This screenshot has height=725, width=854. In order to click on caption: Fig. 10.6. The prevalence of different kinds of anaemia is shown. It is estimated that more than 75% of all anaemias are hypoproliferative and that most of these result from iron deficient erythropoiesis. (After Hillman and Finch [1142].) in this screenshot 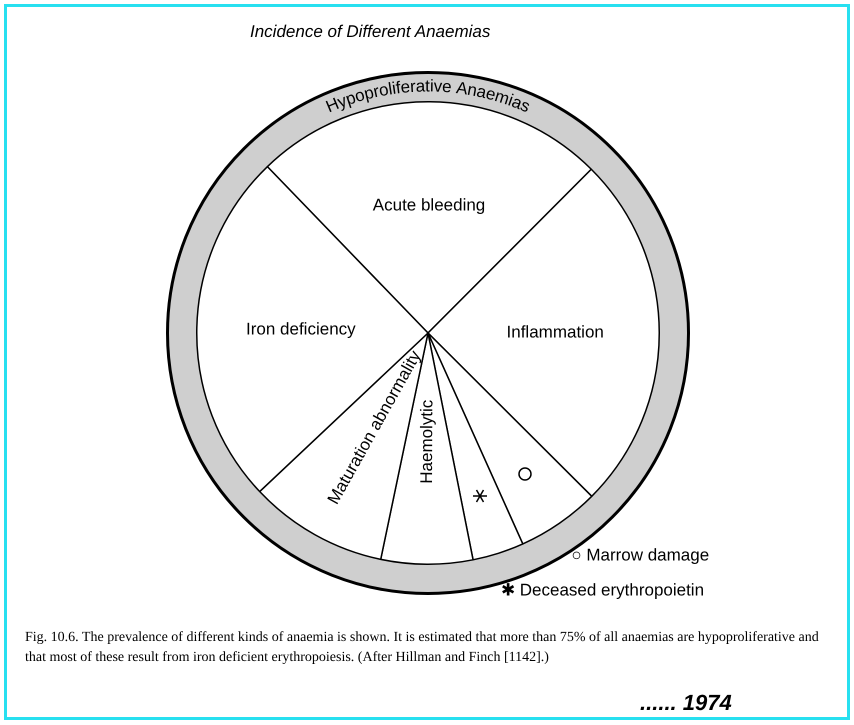, I will do `click(422, 648)`.